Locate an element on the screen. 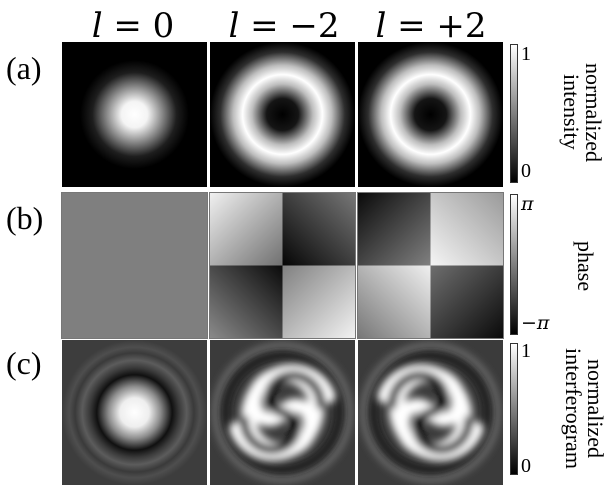  row-label-b: (b) is located at coordinates (25, 218).